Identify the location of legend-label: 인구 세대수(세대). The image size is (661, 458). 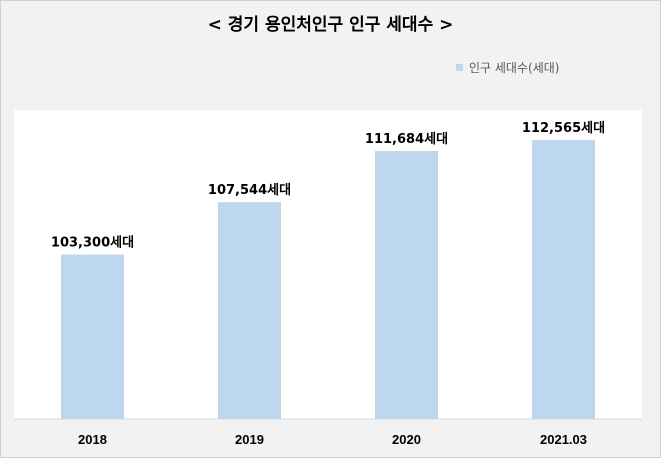
(514, 68).